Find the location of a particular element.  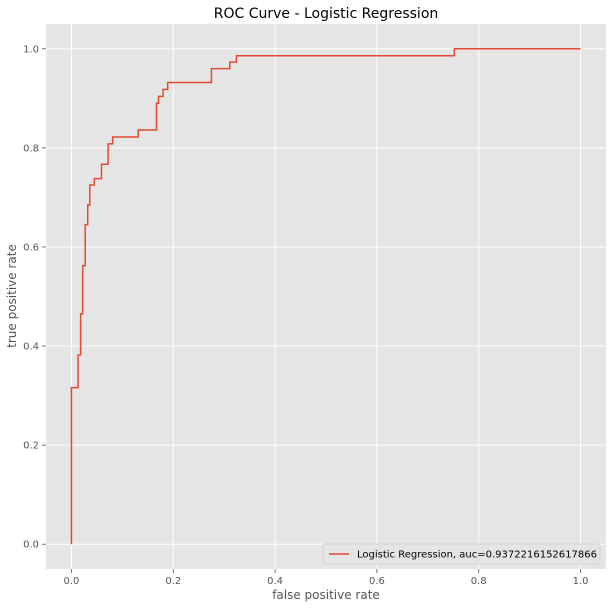

y-axis-label: true positive rate is located at coordinates (12, 296).